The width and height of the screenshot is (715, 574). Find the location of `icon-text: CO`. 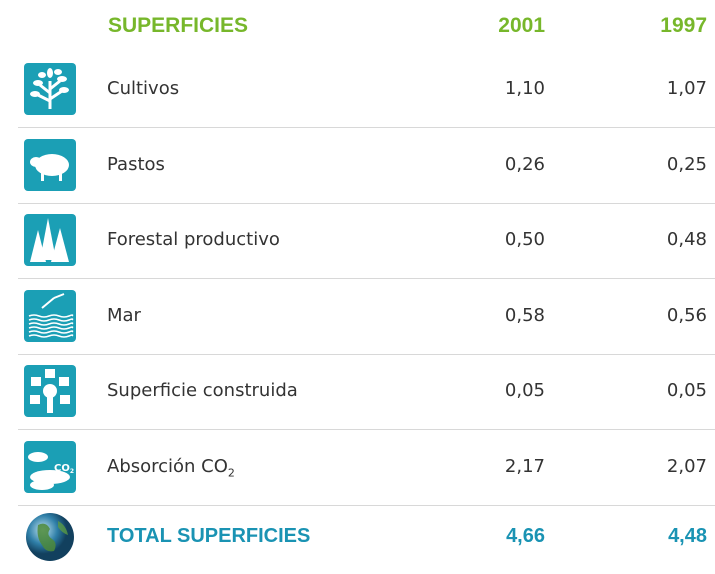

icon-text: CO is located at coordinates (62, 468).